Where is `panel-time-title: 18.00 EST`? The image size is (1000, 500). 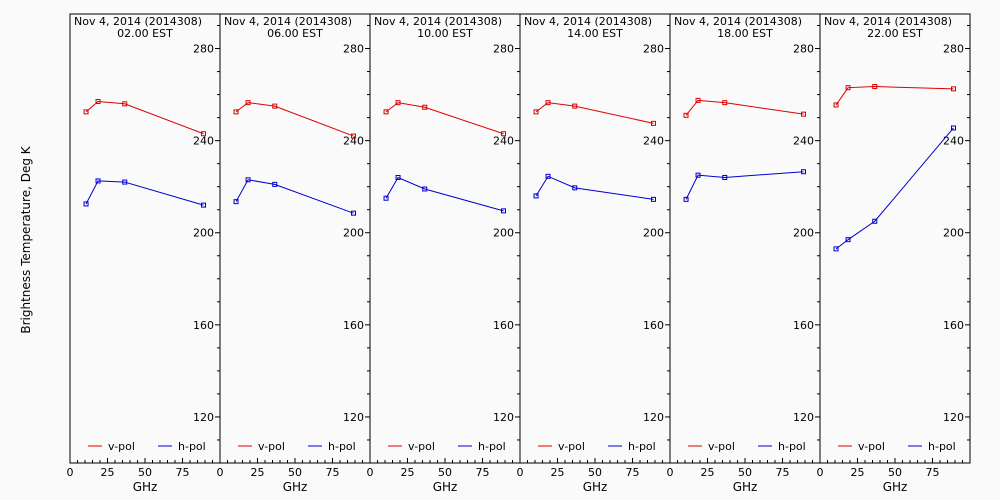
panel-time-title: 18.00 EST is located at coordinates (745, 33).